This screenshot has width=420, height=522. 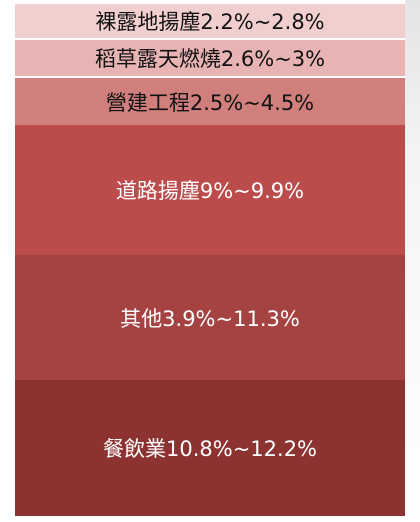 I want to click on block: 稻草露天燃燒2.6%~3%, so click(x=210, y=58).